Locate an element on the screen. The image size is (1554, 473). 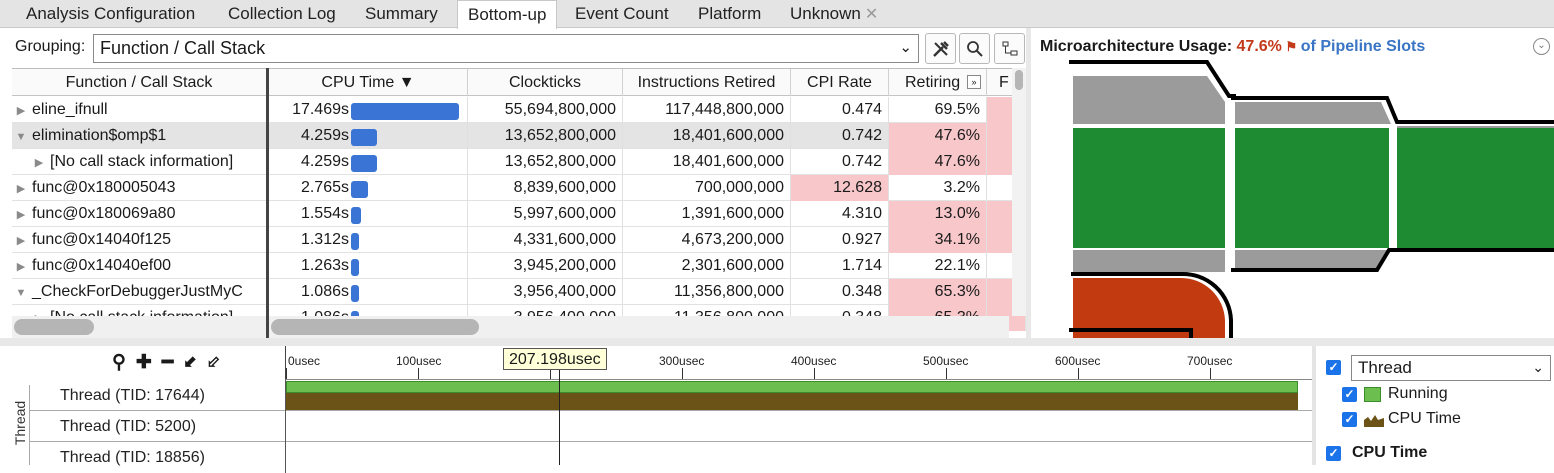
time-cursor is located at coordinates (559, 417).